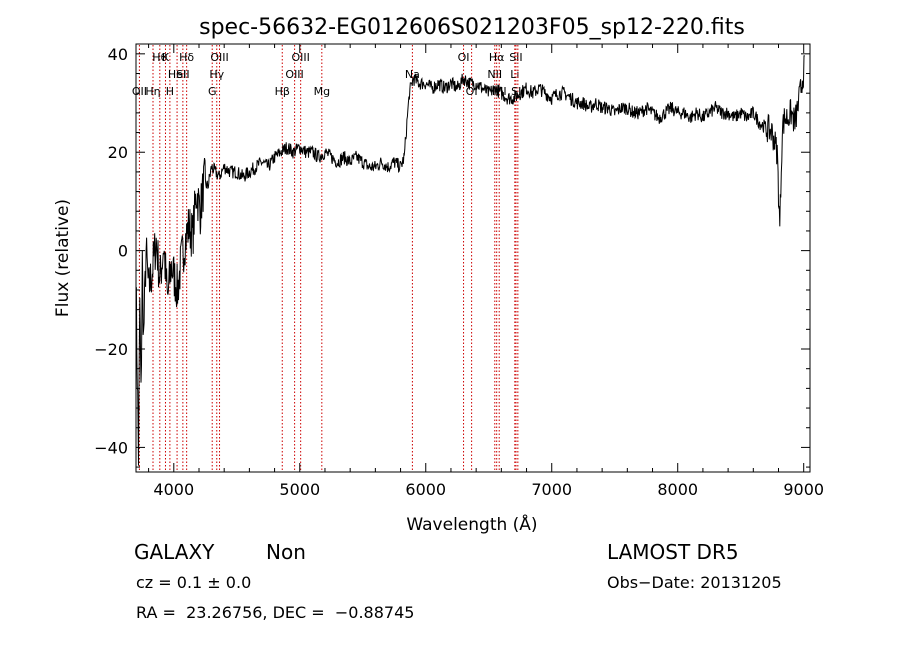  Describe the element at coordinates (694, 582) in the screenshot. I see `observation-date: Obs−Date: 20131205` at that location.